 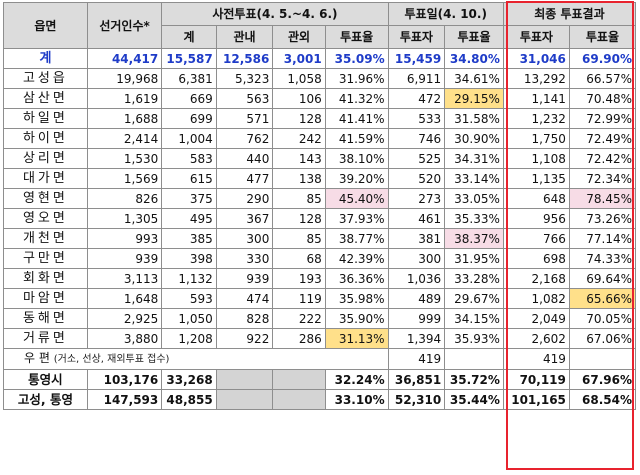 I want to click on cell-name: 구만면, so click(x=45, y=258).